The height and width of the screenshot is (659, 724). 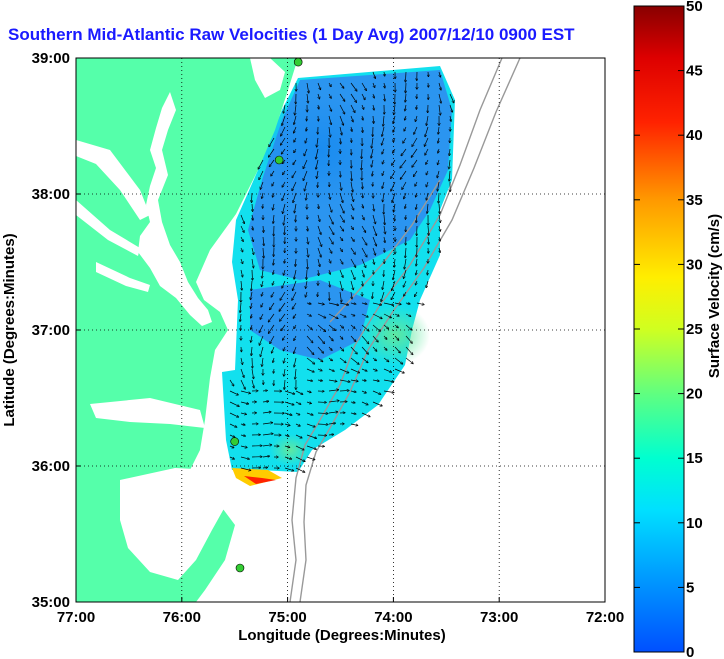 What do you see at coordinates (176, 524) in the screenshot?
I see `pamlico-sound` at bounding box center [176, 524].